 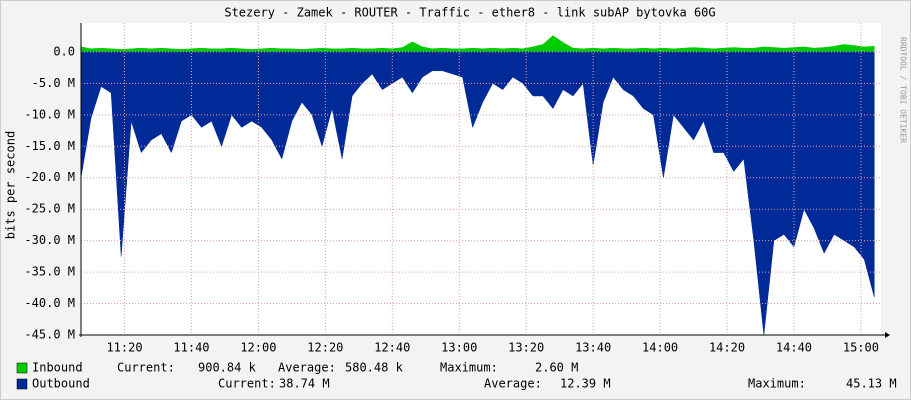 What do you see at coordinates (227, 368) in the screenshot?
I see `stat-value: 900.84 k` at bounding box center [227, 368].